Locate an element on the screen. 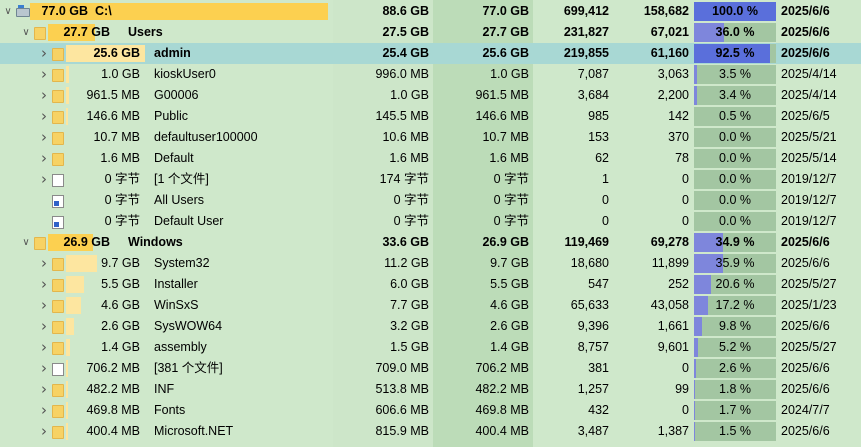  last-modified-date: 2019/12/7 is located at coordinates (809, 200).